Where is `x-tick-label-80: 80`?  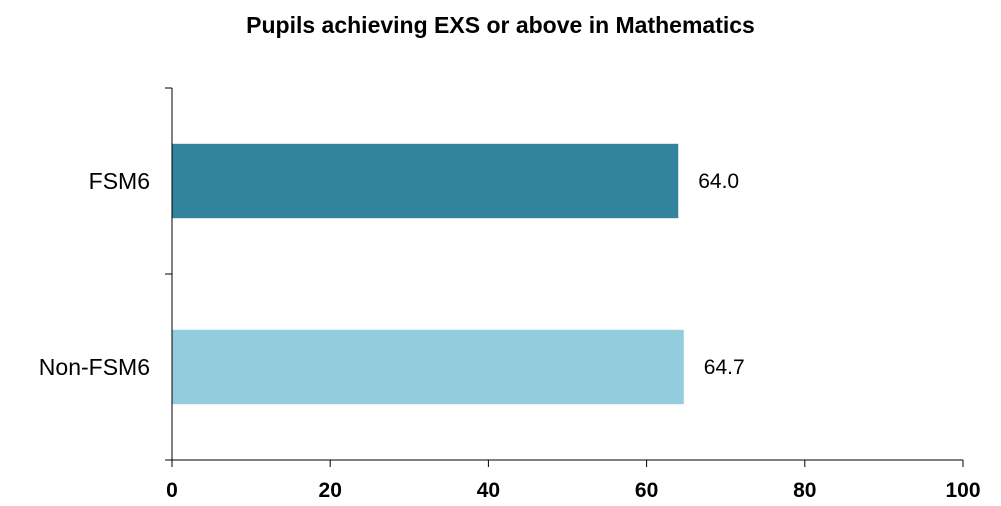 x-tick-label-80: 80 is located at coordinates (804, 490).